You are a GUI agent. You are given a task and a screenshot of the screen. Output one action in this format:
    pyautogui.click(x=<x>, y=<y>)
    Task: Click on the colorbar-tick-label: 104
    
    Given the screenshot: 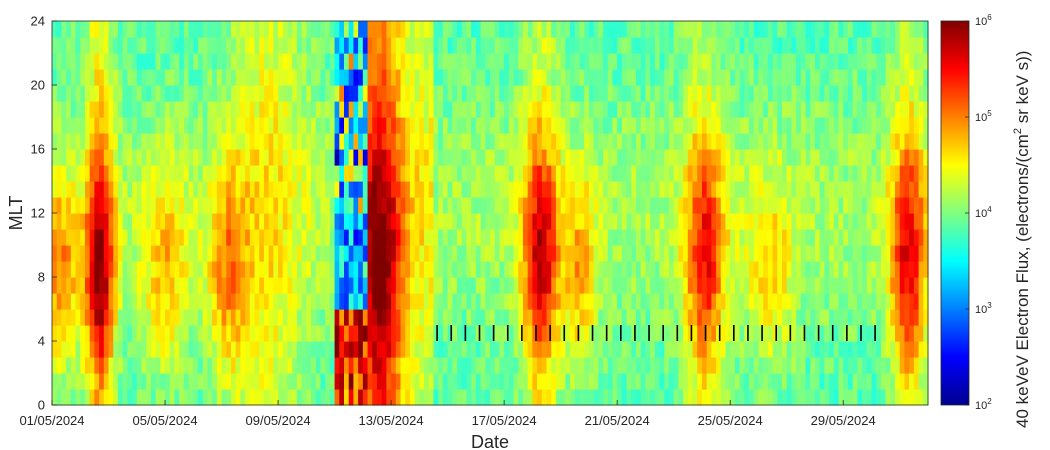 What is the action you would take?
    pyautogui.click(x=983, y=212)
    